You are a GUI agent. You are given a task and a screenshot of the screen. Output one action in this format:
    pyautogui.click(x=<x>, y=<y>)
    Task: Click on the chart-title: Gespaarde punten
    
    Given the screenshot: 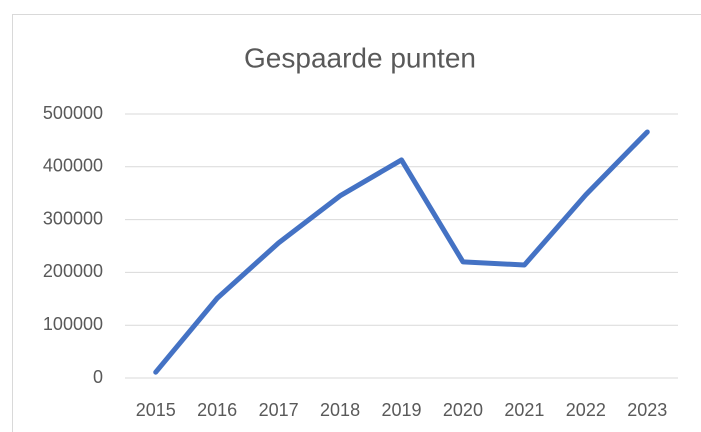 What is the action you would take?
    pyautogui.click(x=360, y=57)
    